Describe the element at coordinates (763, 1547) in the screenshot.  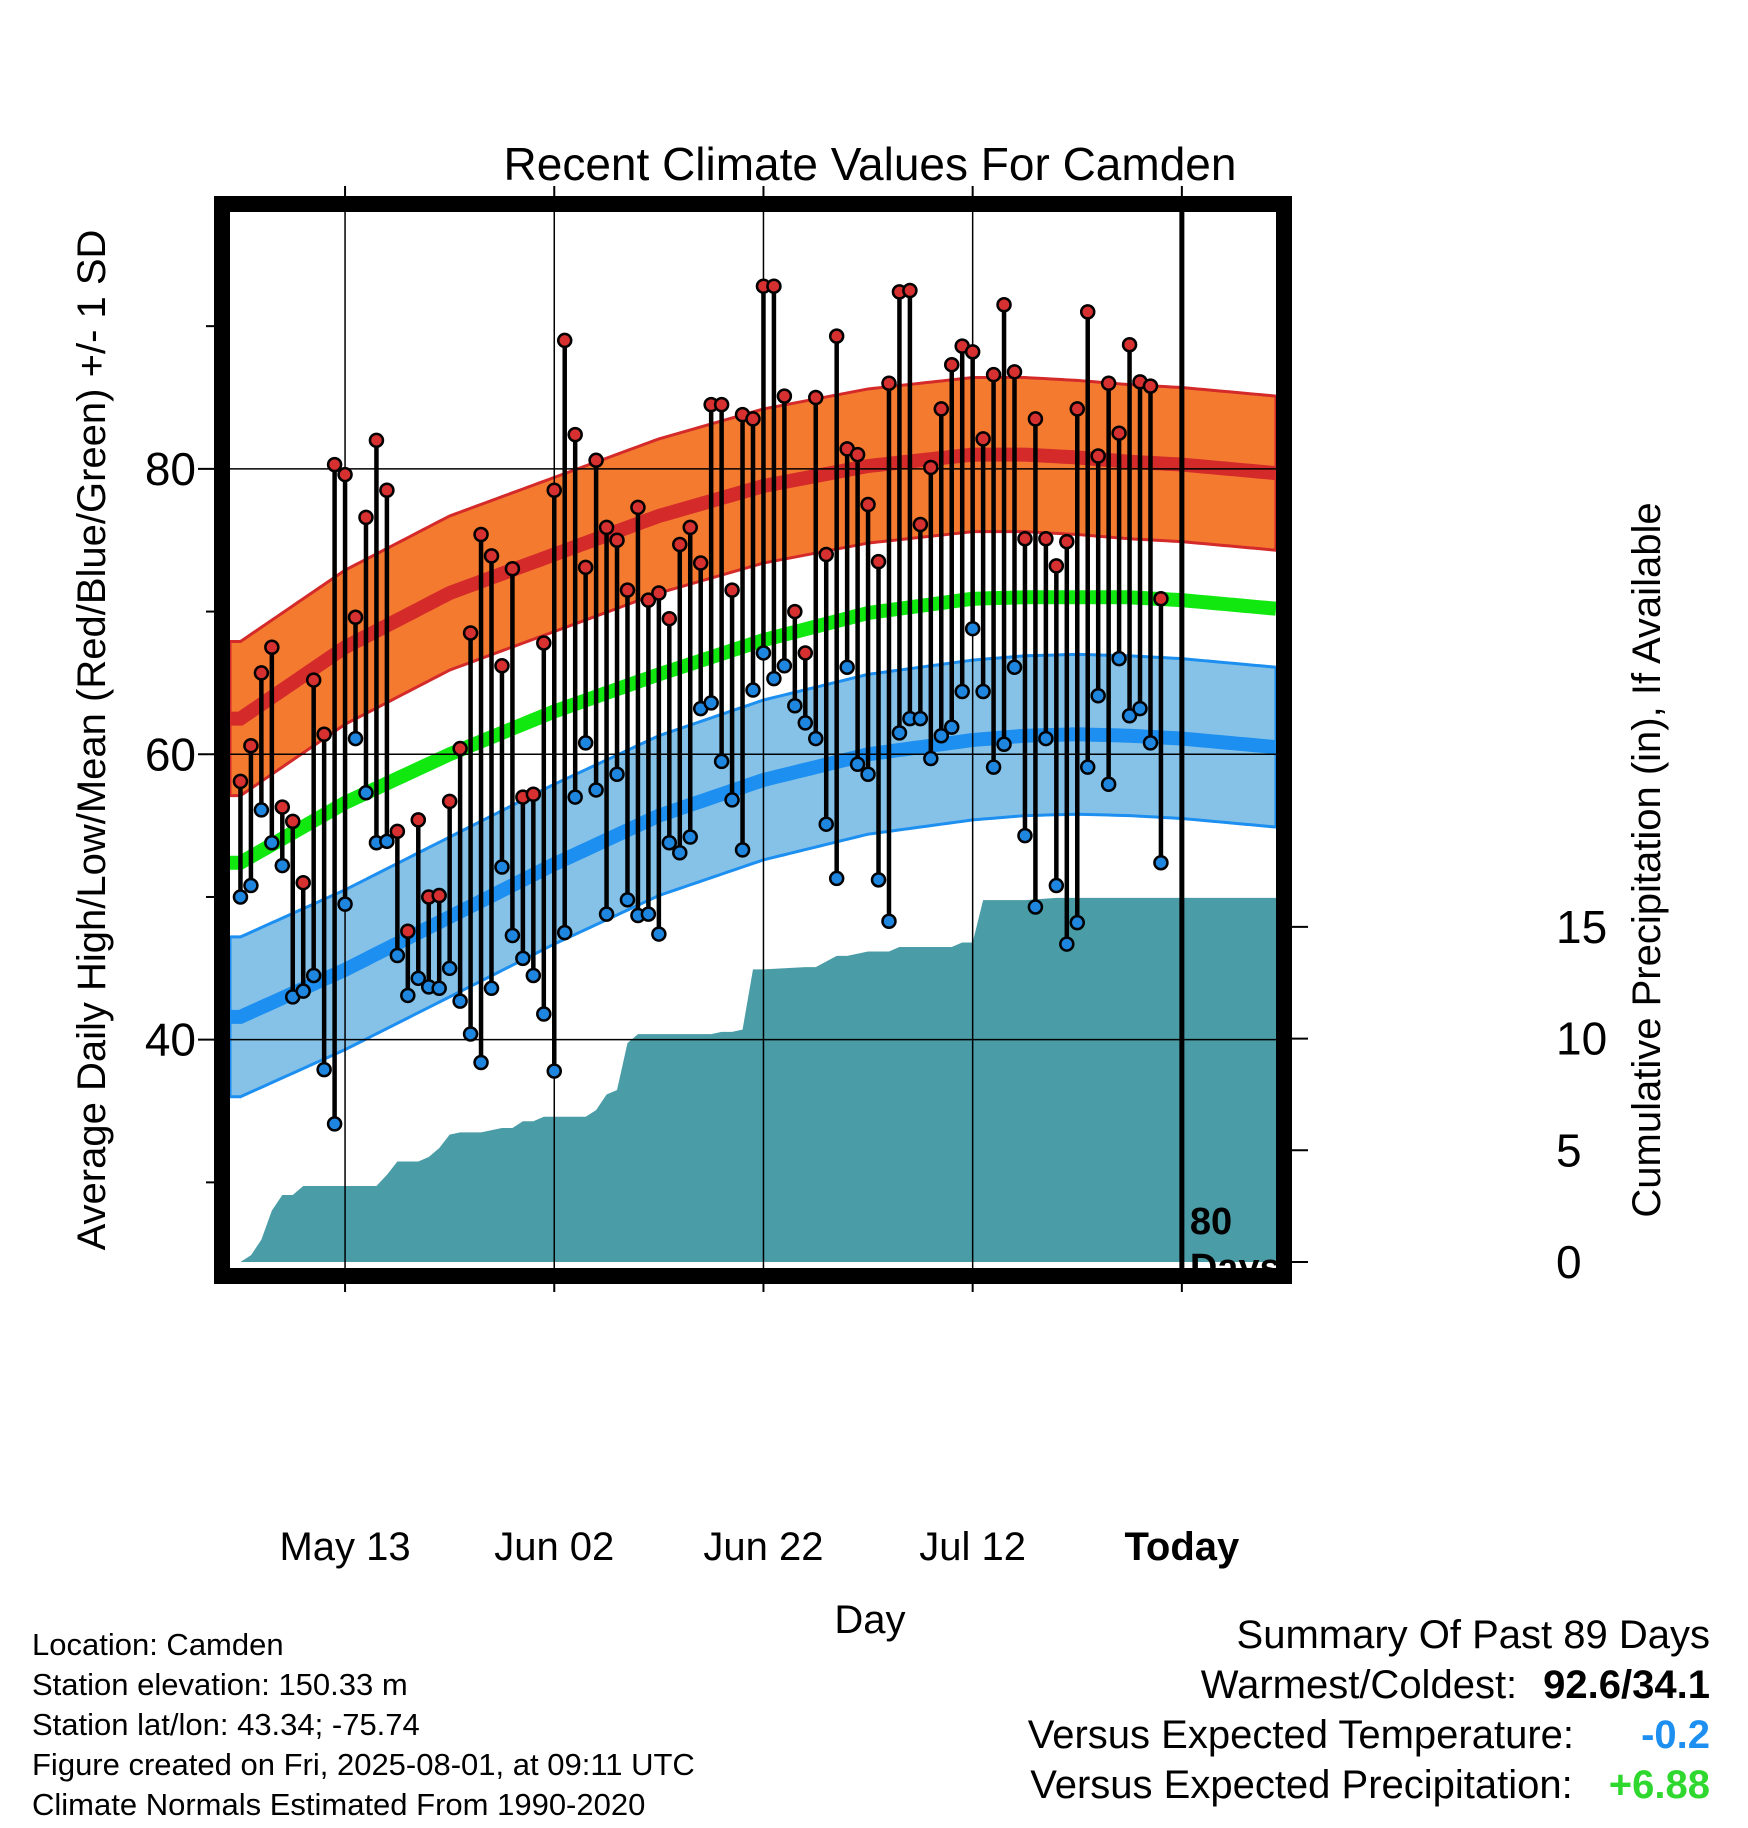
I see `x-tick-label: Jun 22` at that location.